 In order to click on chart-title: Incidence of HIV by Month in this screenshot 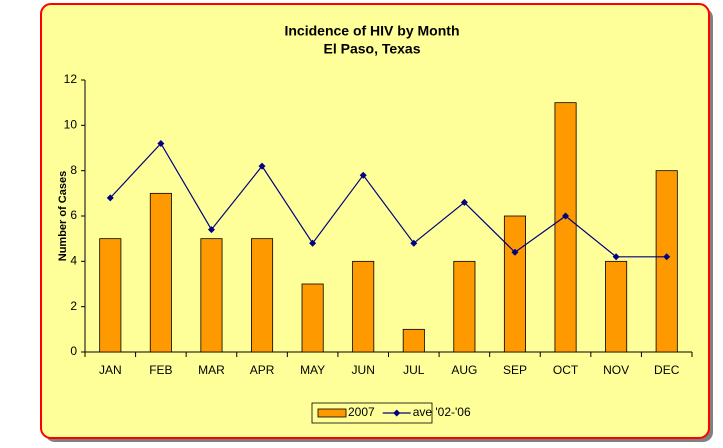, I will do `click(371, 31)`.